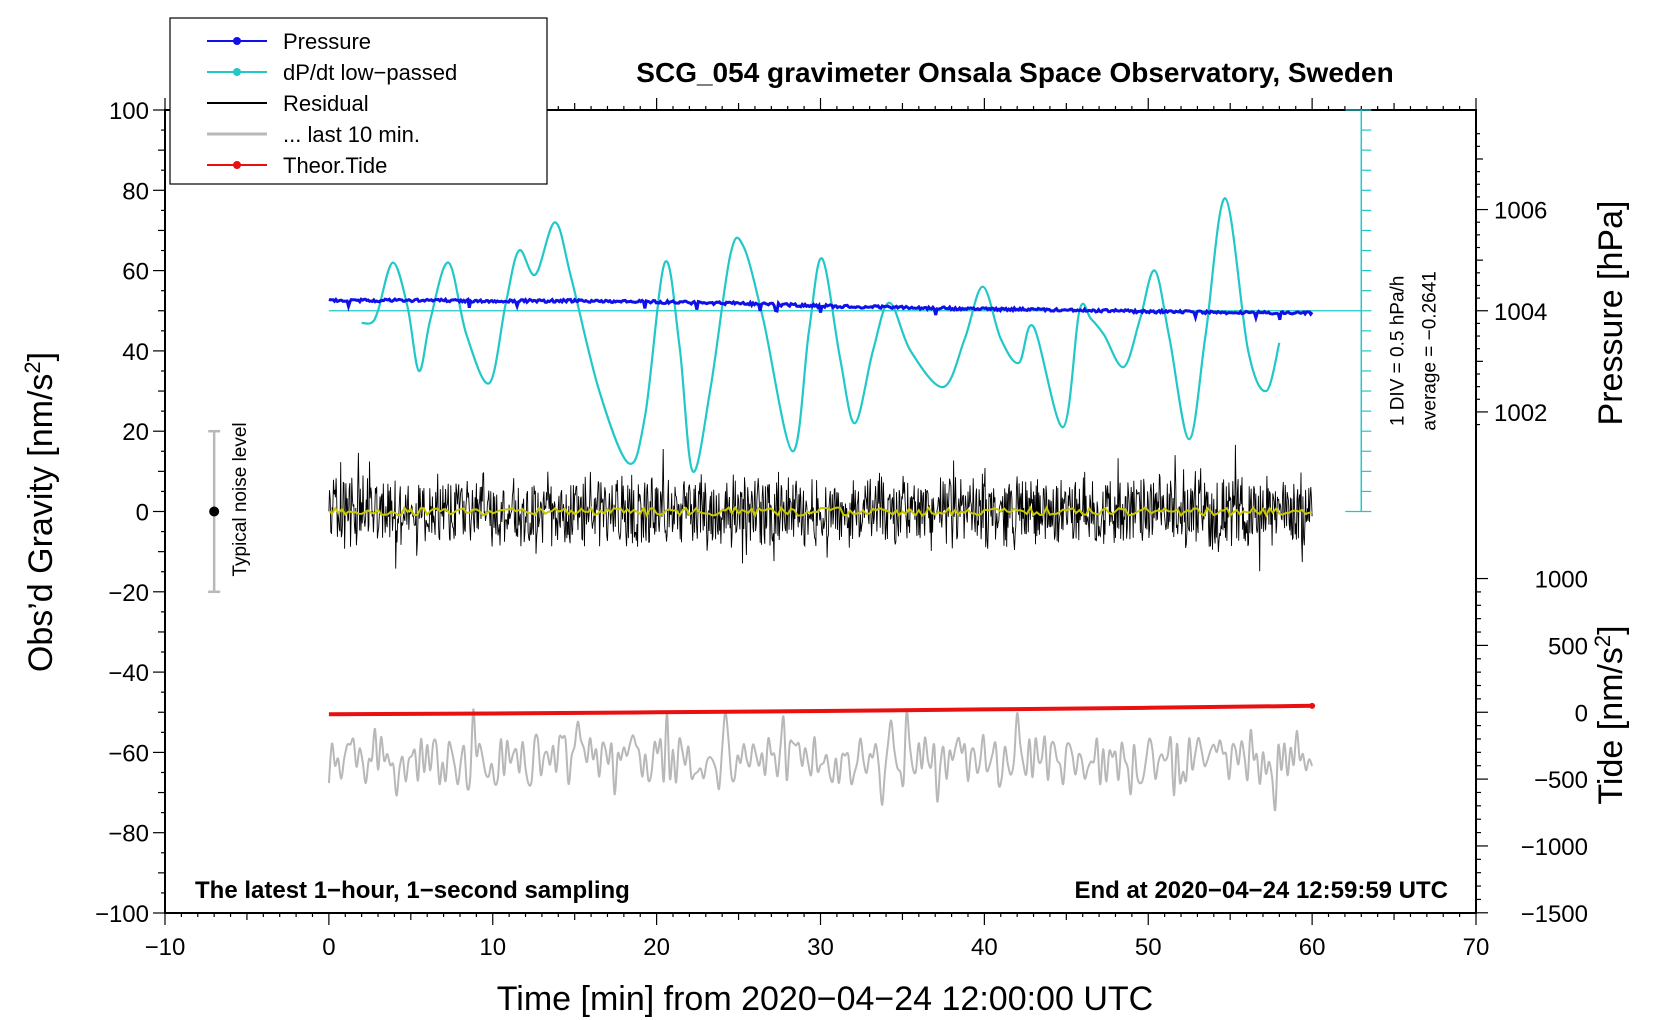  What do you see at coordinates (1520, 312) in the screenshot?
I see `pressure-tick-label: 1004` at bounding box center [1520, 312].